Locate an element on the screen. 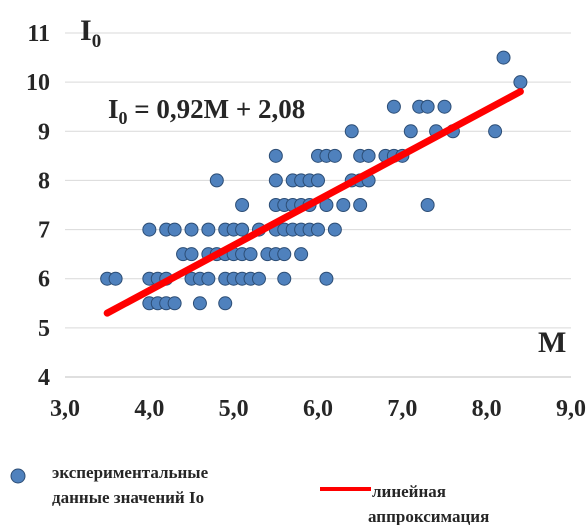  y-tick-label: 10 is located at coordinates (38, 83).